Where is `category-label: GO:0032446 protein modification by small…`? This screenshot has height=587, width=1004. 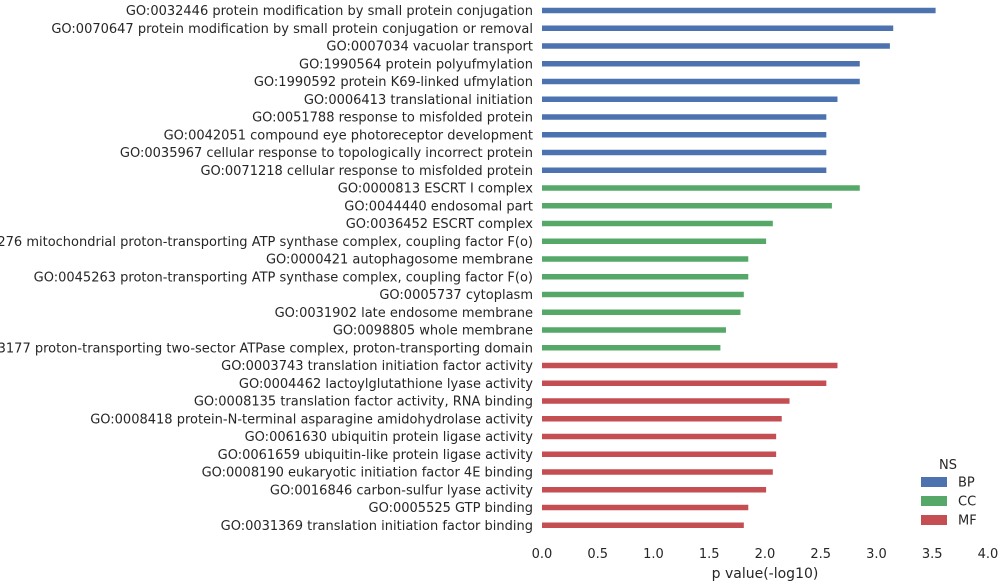 category-label: GO:0032446 protein modification by small… is located at coordinates (329, 11).